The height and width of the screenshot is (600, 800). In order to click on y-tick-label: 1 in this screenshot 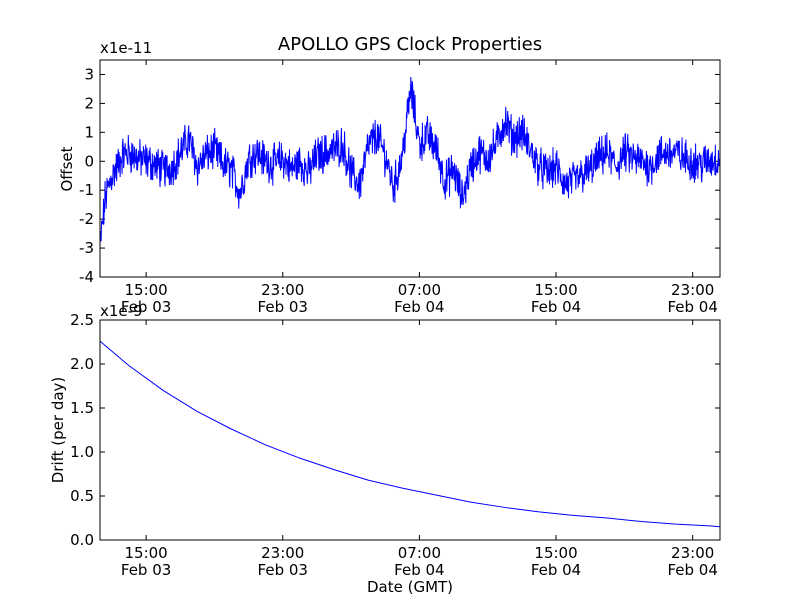, I will do `click(89, 132)`.